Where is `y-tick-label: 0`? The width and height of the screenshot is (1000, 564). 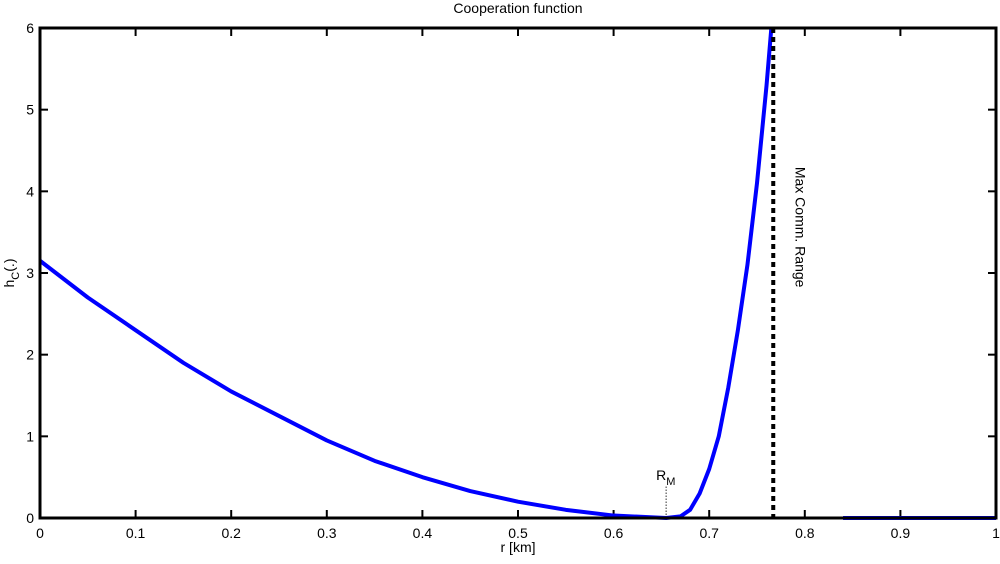
y-tick-label: 0 is located at coordinates (30, 518).